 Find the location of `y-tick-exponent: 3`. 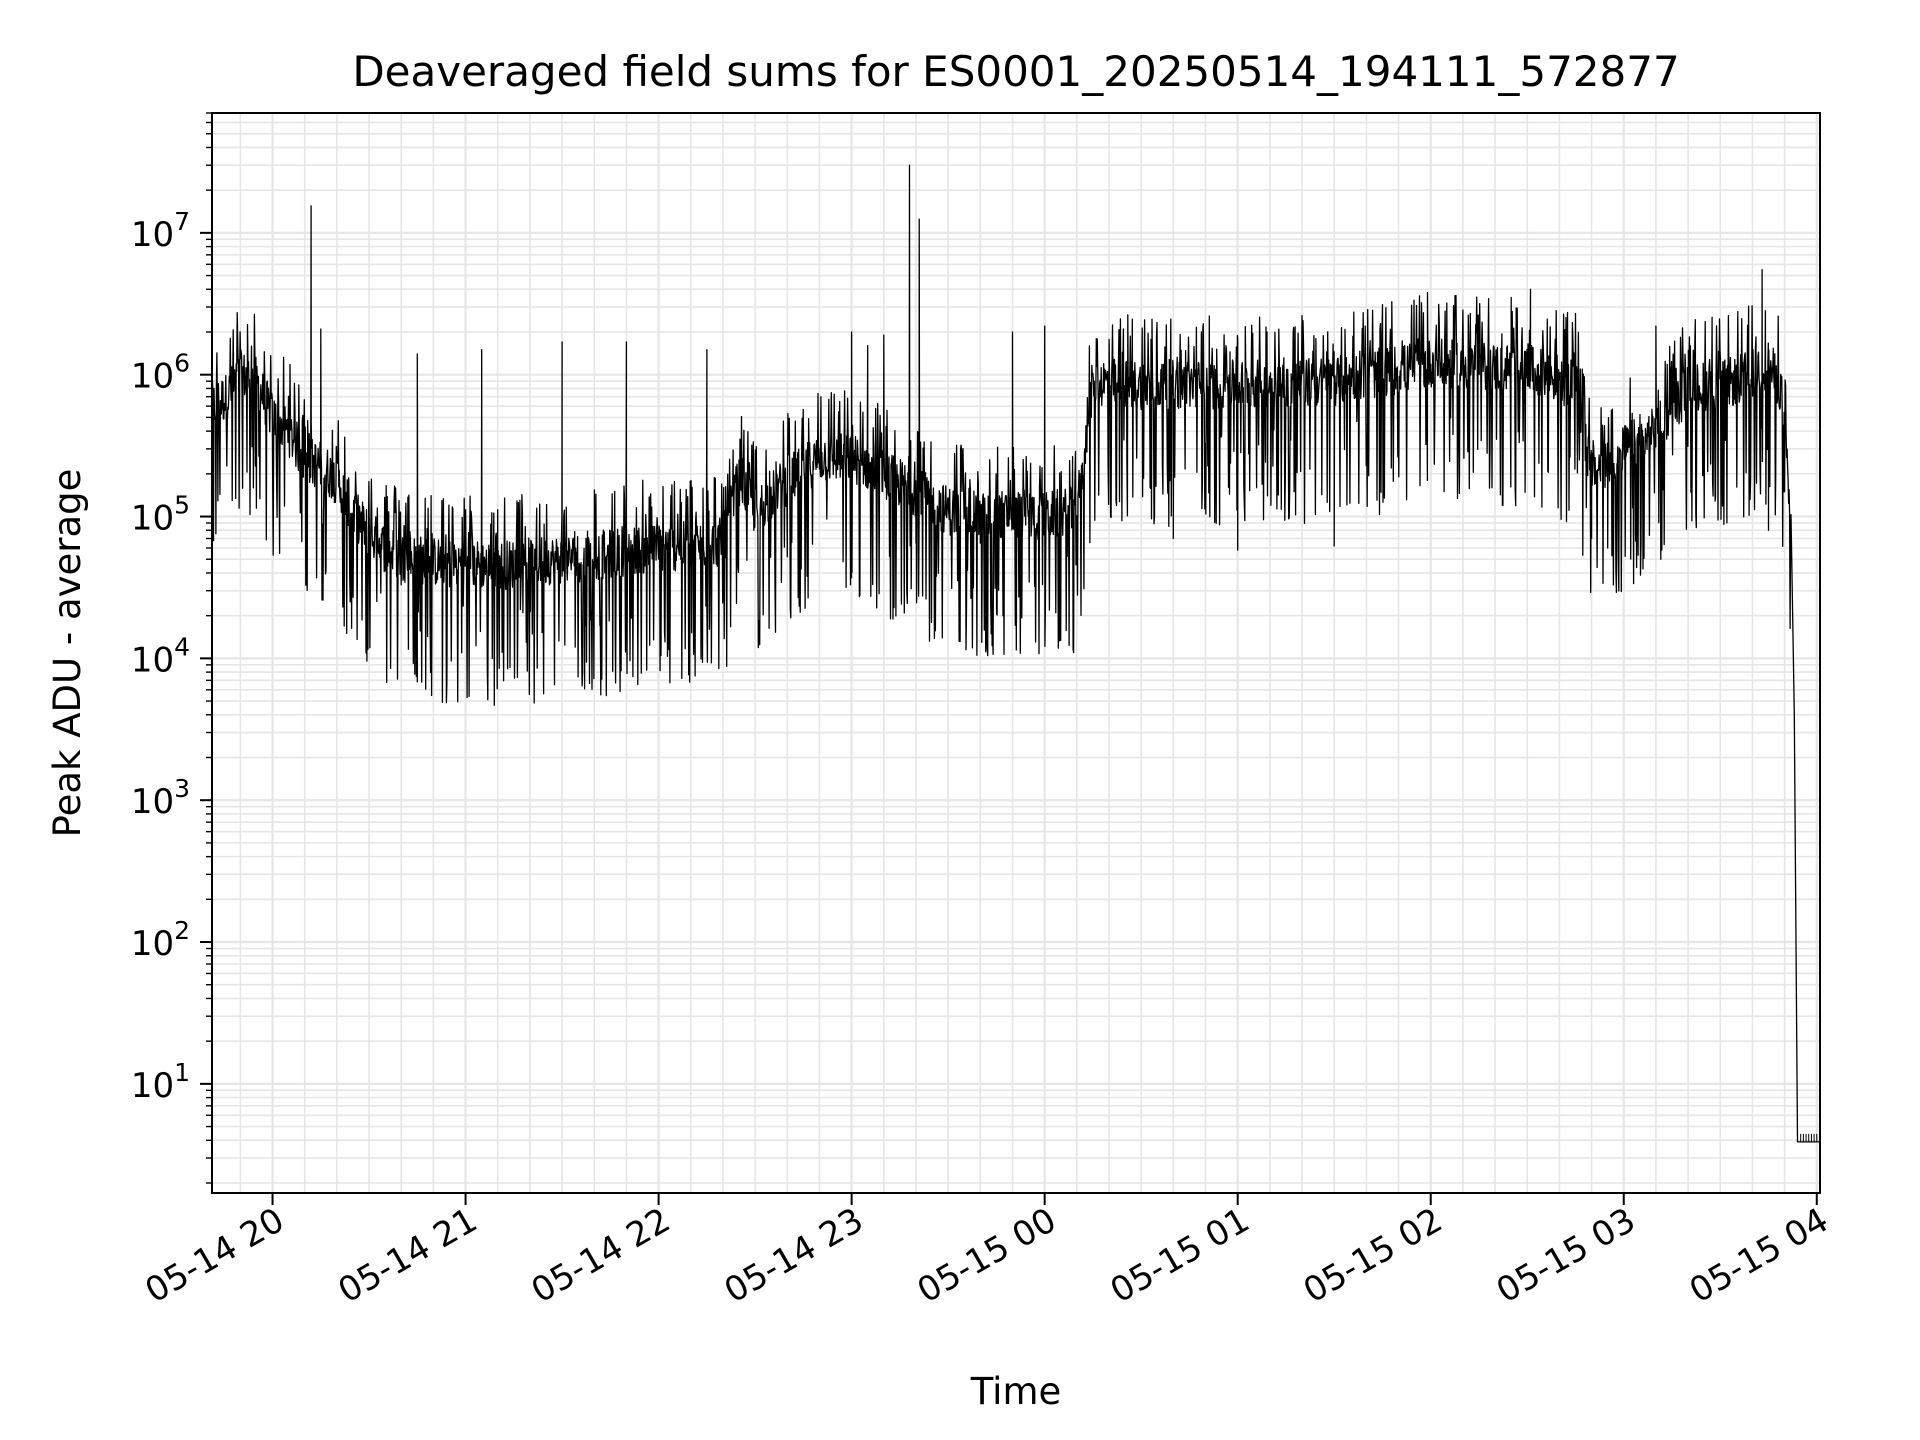

y-tick-exponent: 3 is located at coordinates (182, 788).